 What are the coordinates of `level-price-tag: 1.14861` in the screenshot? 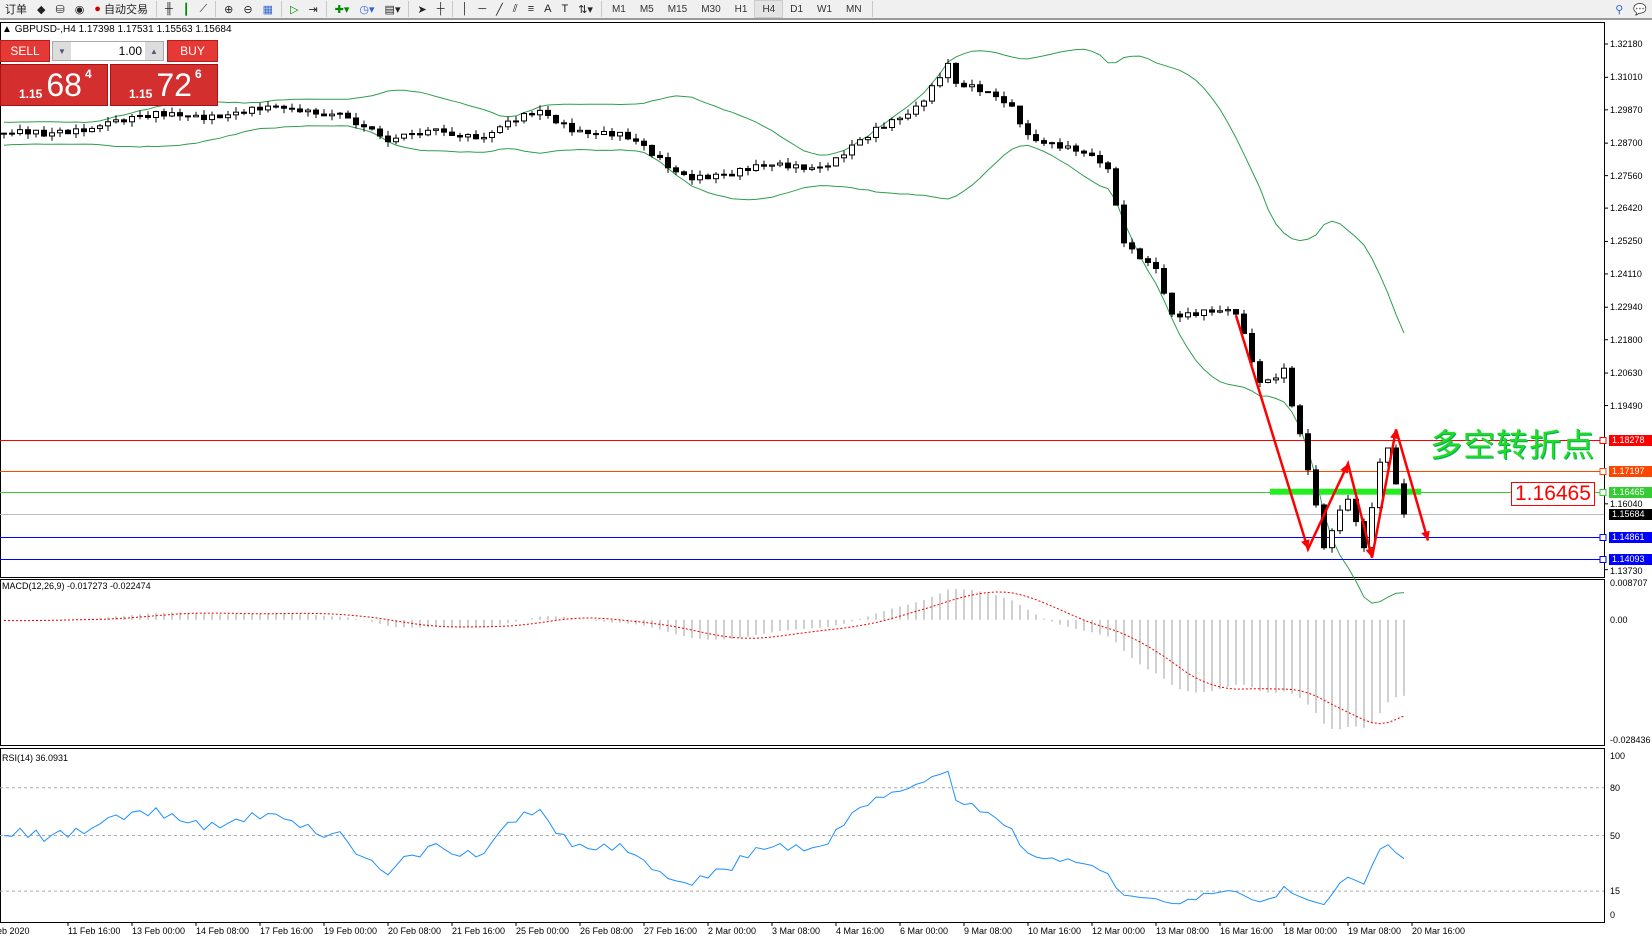 It's located at (1630, 537).